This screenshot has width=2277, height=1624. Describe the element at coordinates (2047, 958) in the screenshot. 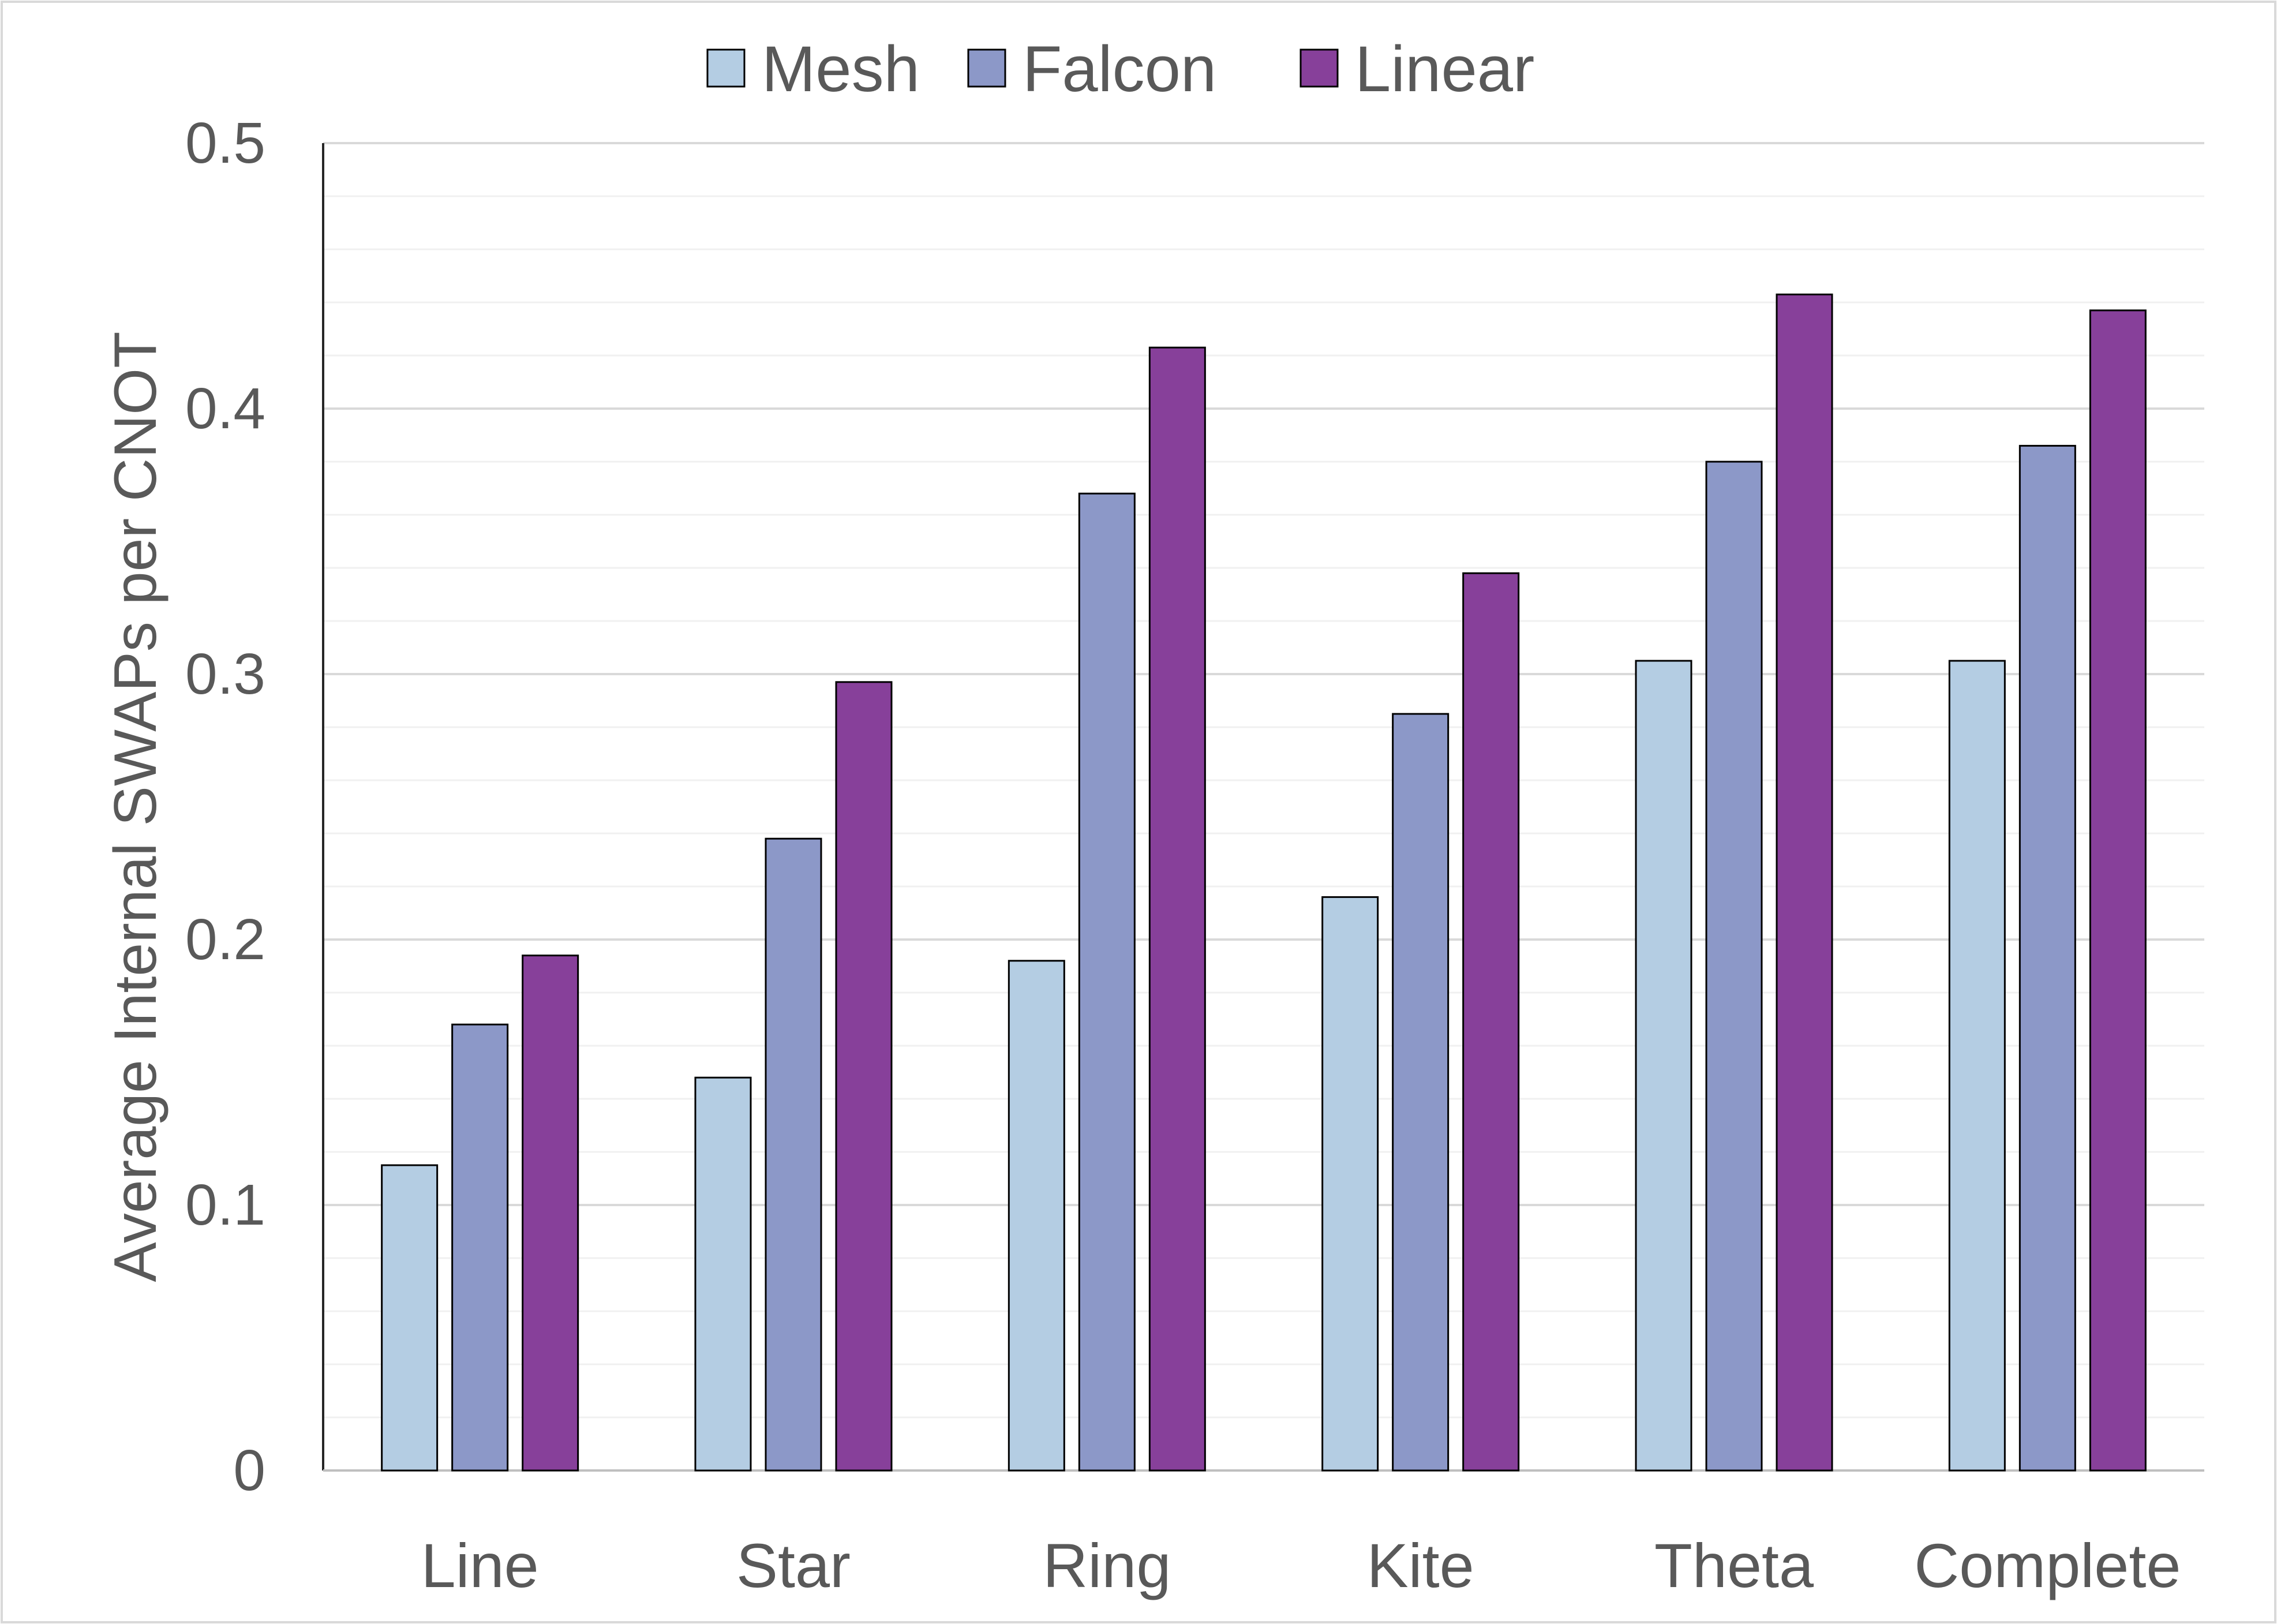

I see `bar-falcon-complete` at that location.